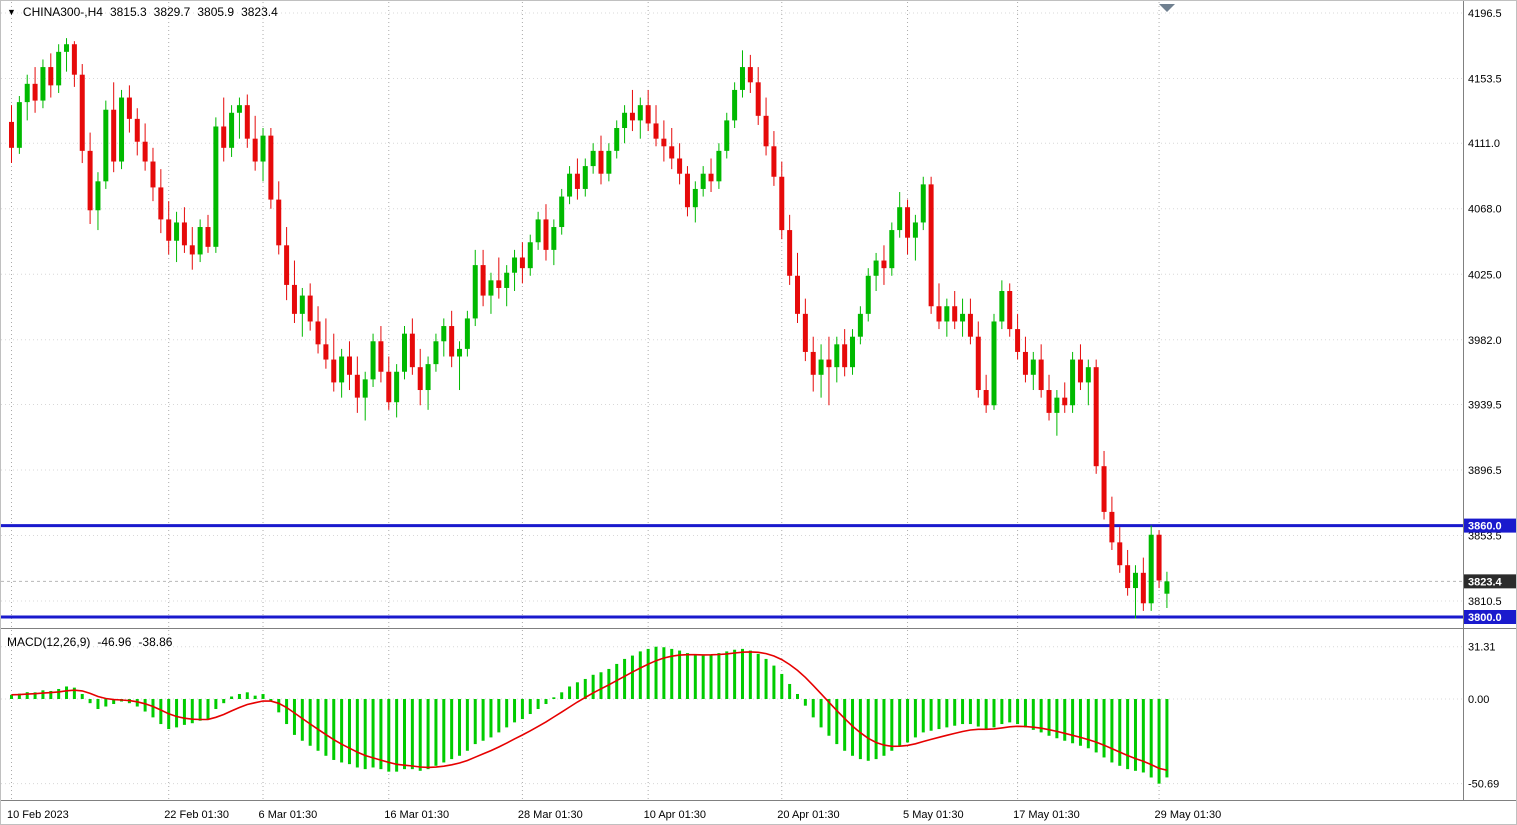 This screenshot has width=1517, height=825. I want to click on time-tick-label: 20 Apr 01:30, so click(808, 815).